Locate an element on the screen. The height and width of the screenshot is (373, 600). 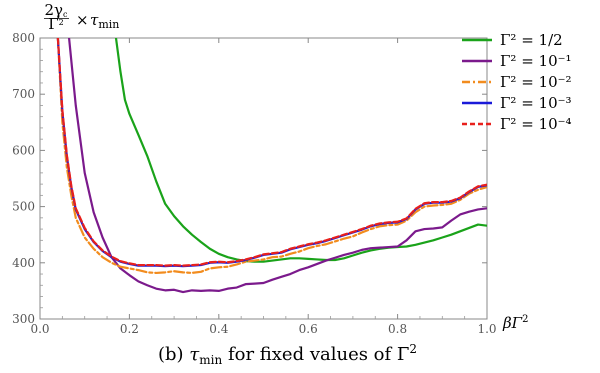
svg-text: 2γc is located at coordinates (57, 10).